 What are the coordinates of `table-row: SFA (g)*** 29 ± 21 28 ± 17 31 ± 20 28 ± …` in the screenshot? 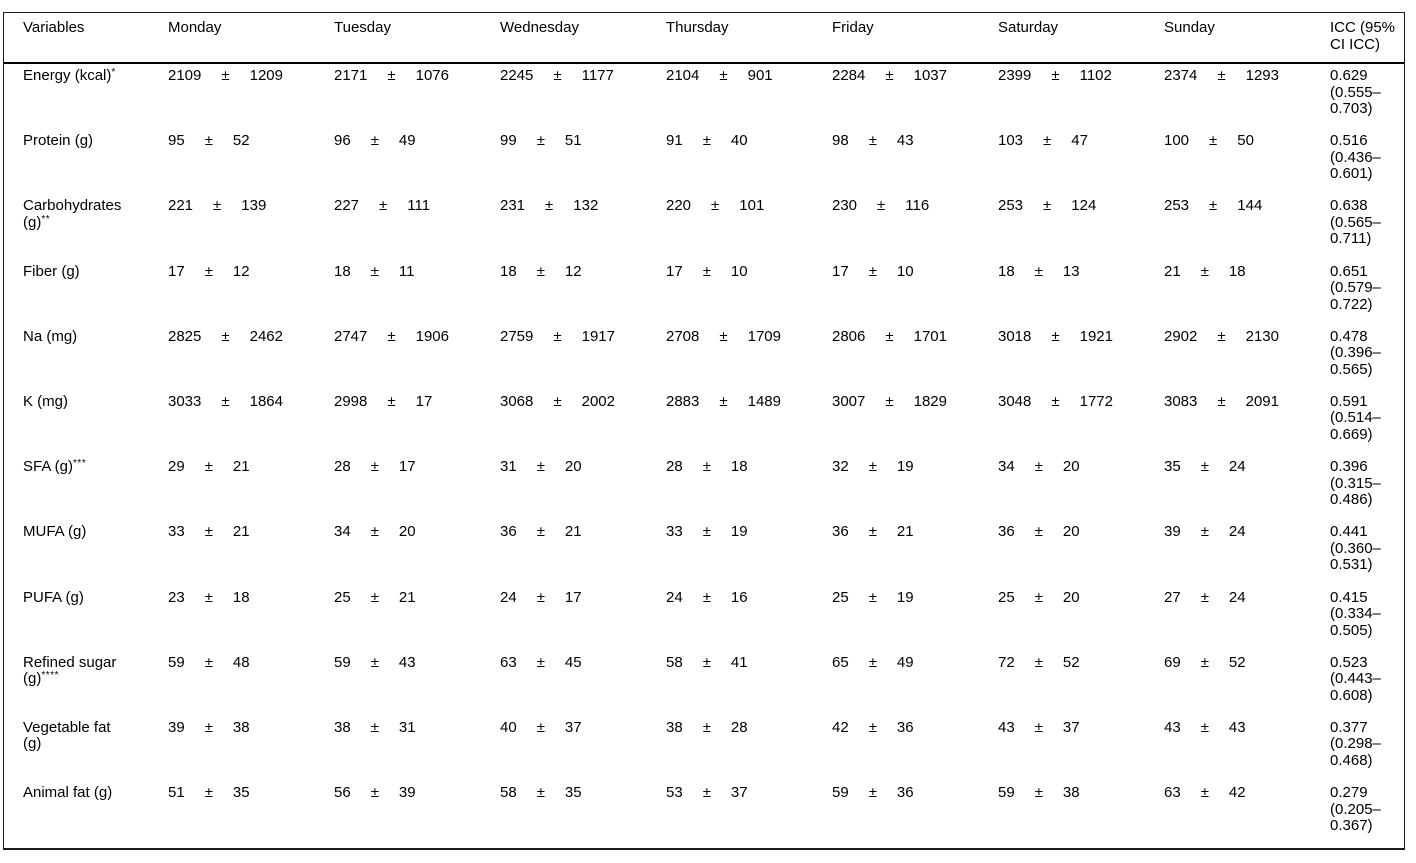 It's located at (704, 487).